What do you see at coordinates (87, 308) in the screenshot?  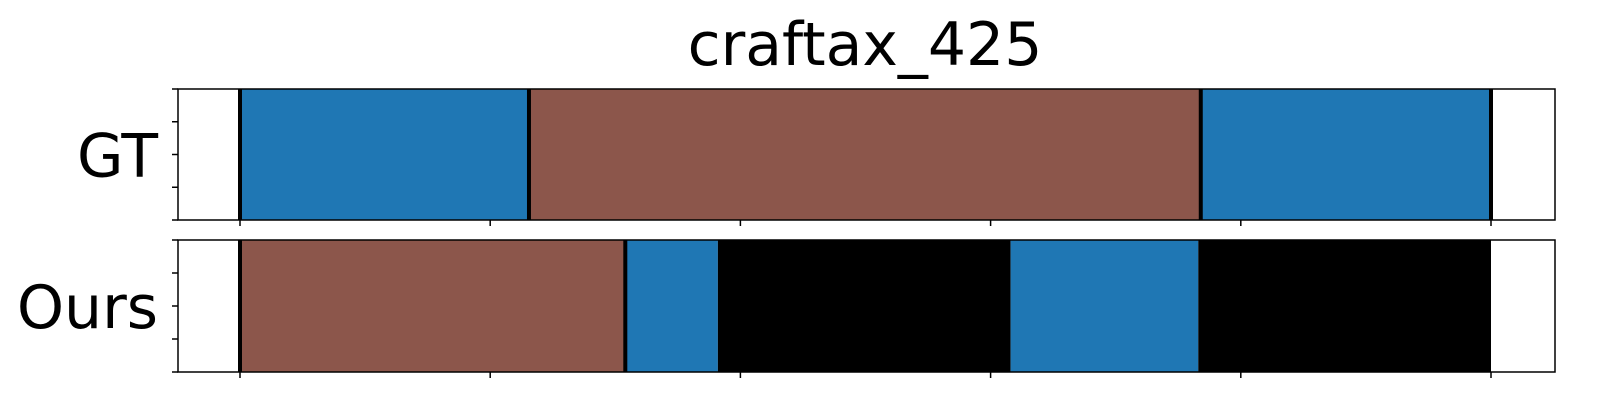 I see `row-label-ours: Ours` at bounding box center [87, 308].